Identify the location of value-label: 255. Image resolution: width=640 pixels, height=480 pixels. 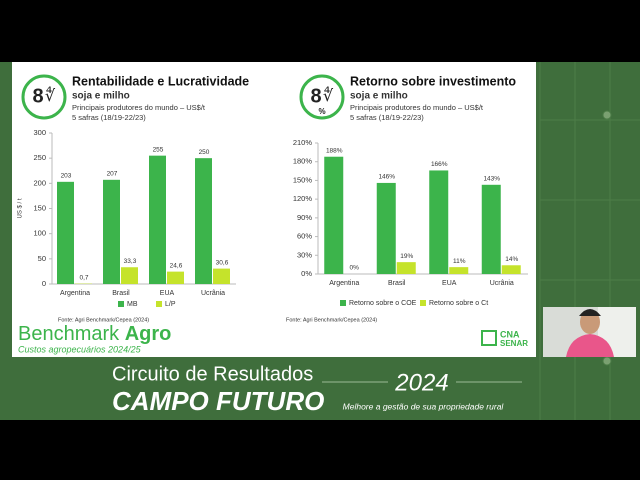
(158, 149).